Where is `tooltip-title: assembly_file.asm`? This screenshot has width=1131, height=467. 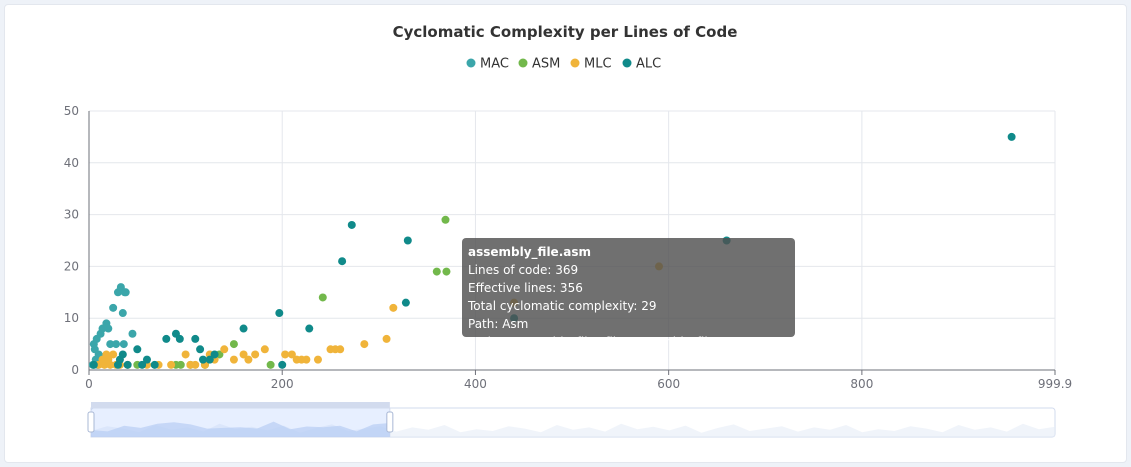
tooltip-title: assembly_file.asm is located at coordinates (529, 252).